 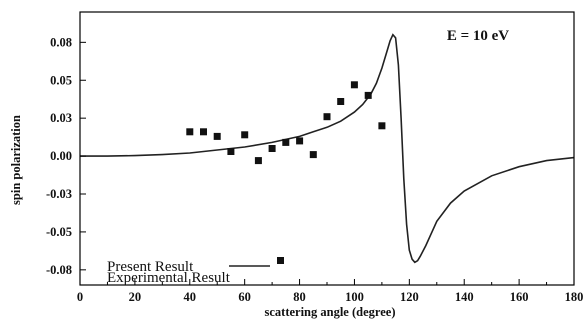 What do you see at coordinates (244, 297) in the screenshot?
I see `x-tick-label: 60` at bounding box center [244, 297].